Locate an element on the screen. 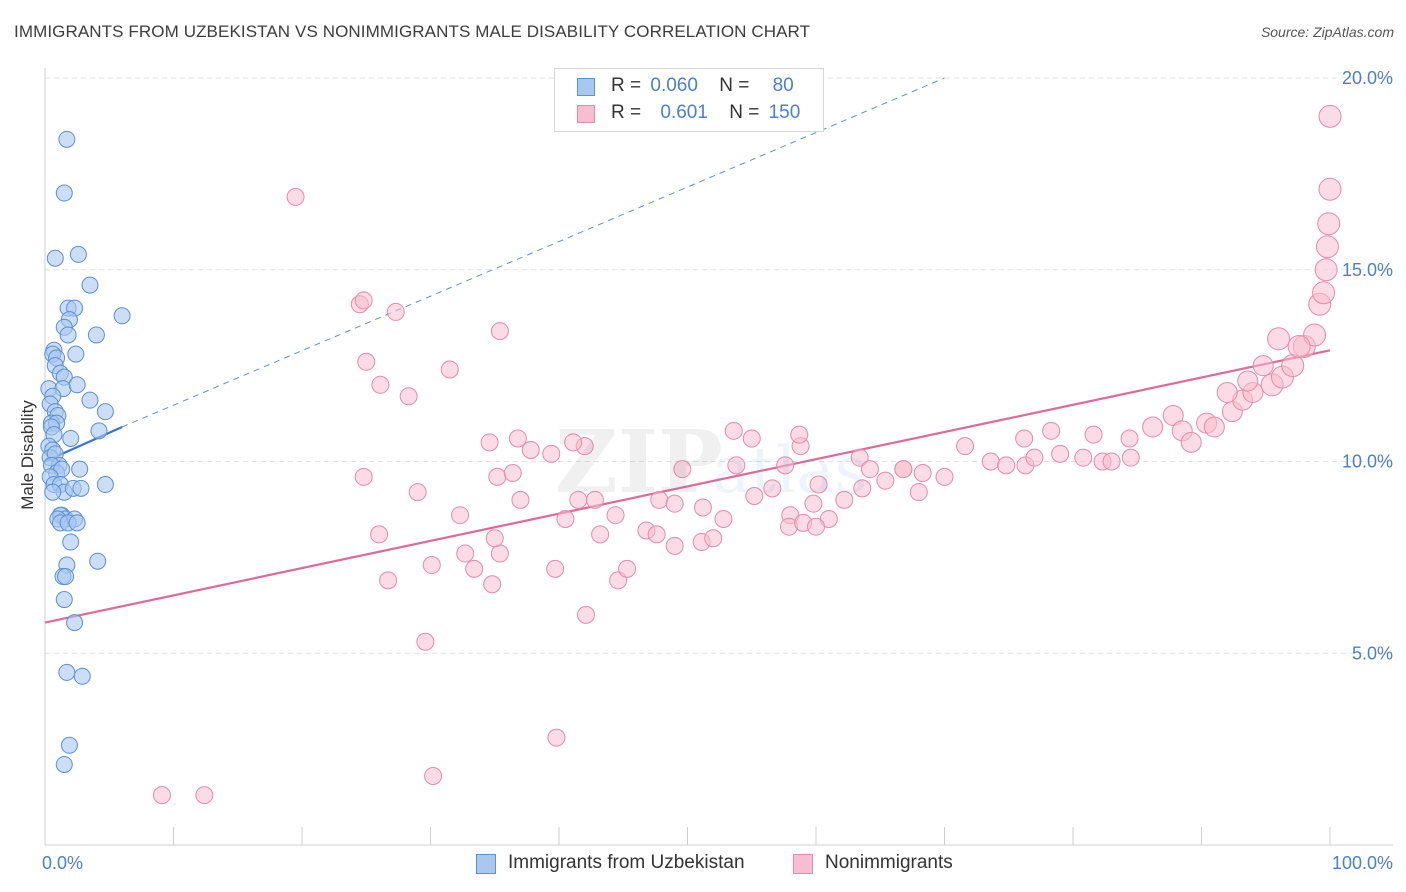  y-tick-label: 15.0% is located at coordinates (1367, 270).